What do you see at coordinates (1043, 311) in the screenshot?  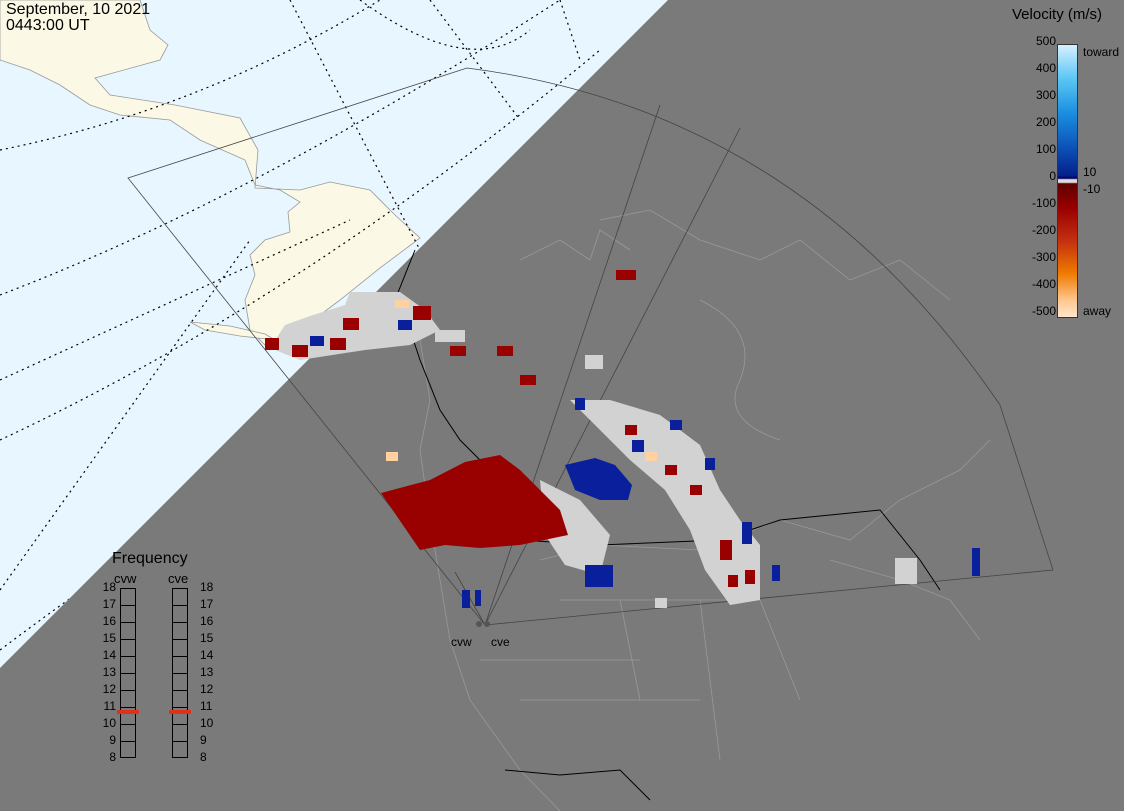 I see `velocity-tick: -500` at bounding box center [1043, 311].